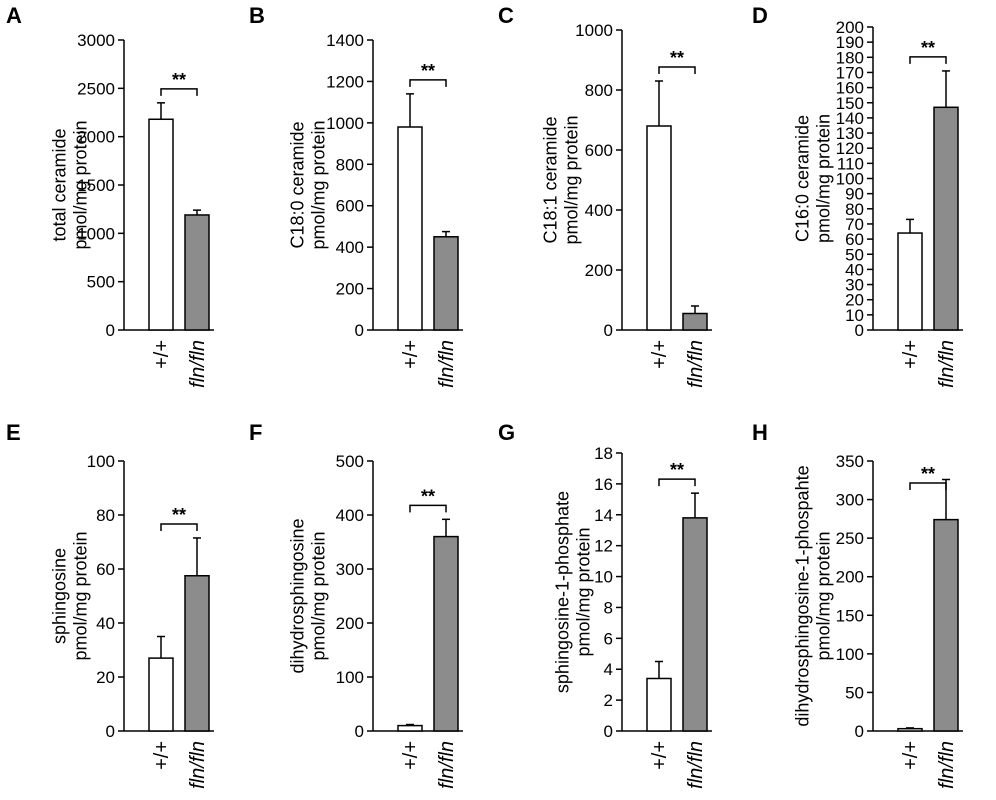 The width and height of the screenshot is (996, 800). What do you see at coordinates (96, 137) in the screenshot?
I see `y-tick-label-a: 2000` at bounding box center [96, 137].